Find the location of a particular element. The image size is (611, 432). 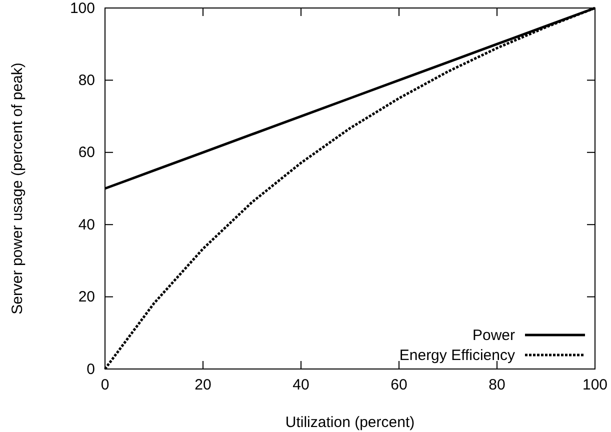

x-tick-label: 20 is located at coordinates (203, 385).